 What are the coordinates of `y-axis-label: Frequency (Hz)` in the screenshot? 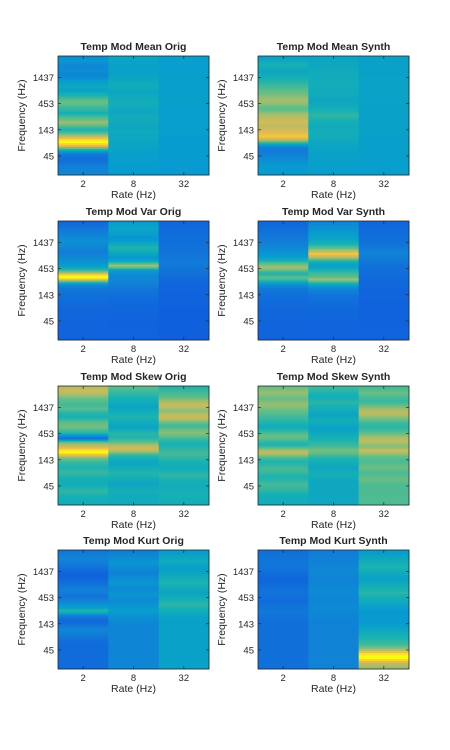 It's located at (22, 445).